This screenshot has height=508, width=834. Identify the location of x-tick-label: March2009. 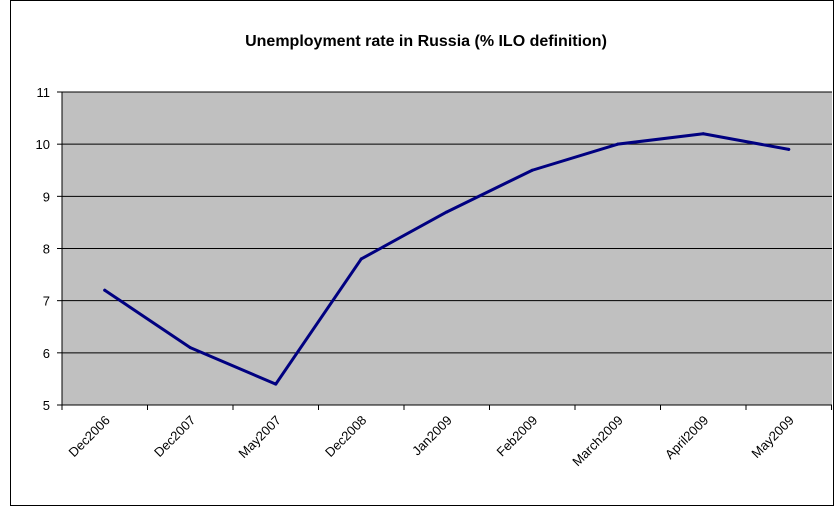
(597, 441).